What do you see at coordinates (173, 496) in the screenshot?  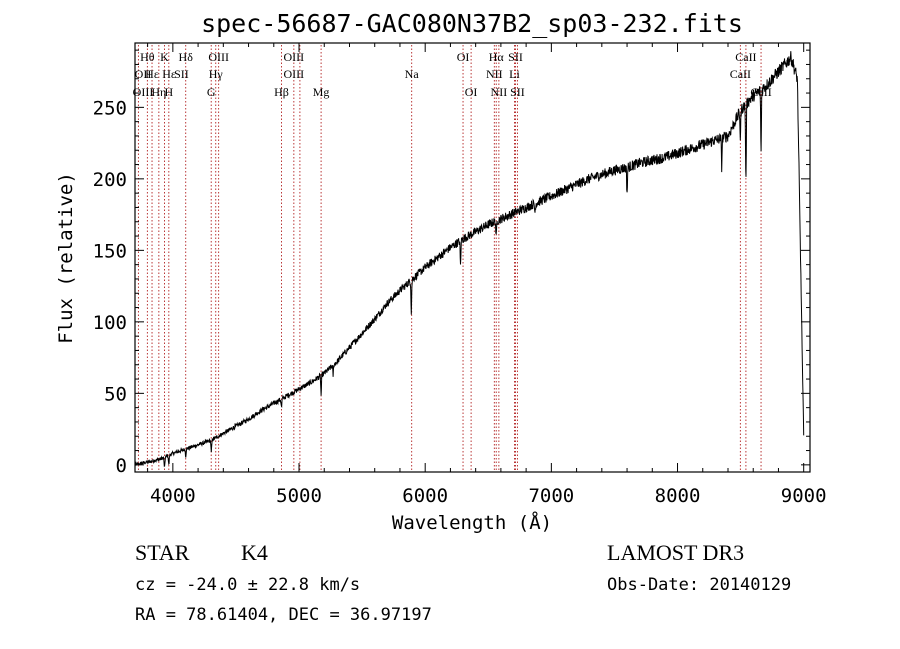 I see `x-tick-label: 4000` at bounding box center [173, 496].